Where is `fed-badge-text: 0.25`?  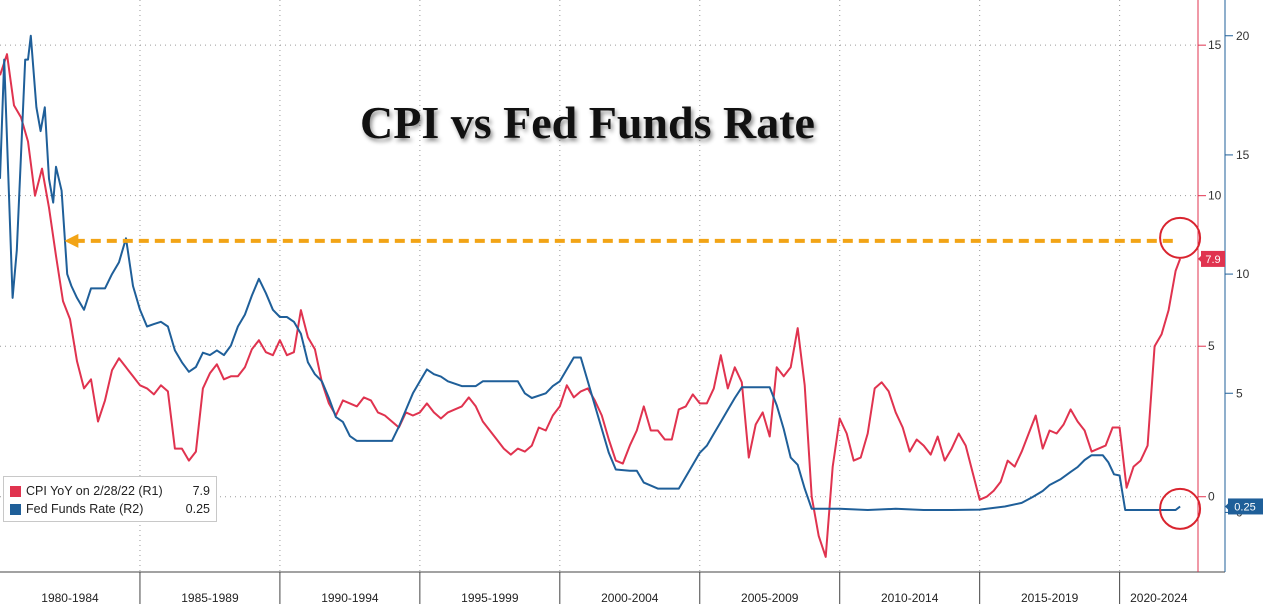 fed-badge-text: 0.25 is located at coordinates (1244, 507).